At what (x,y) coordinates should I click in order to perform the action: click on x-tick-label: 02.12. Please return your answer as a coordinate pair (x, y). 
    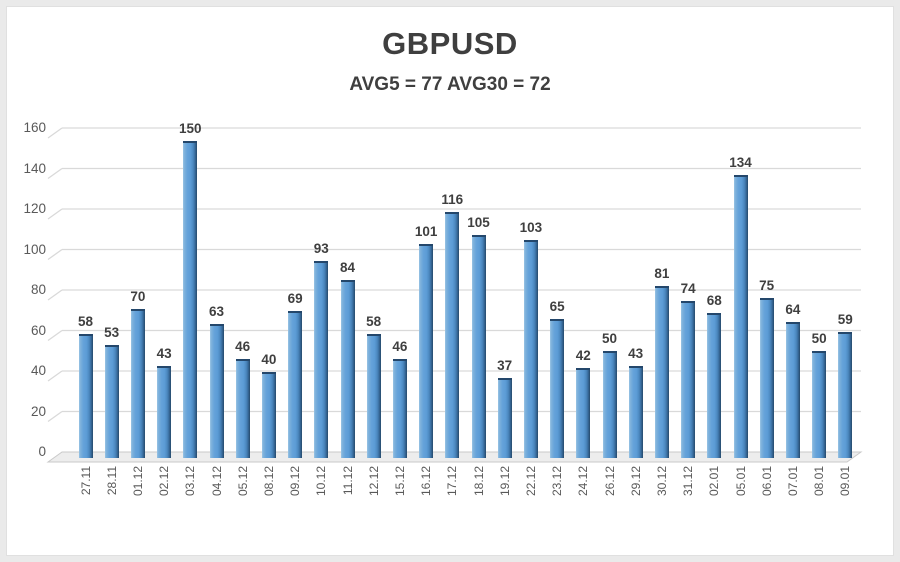
    Looking at the image, I should click on (164, 481).